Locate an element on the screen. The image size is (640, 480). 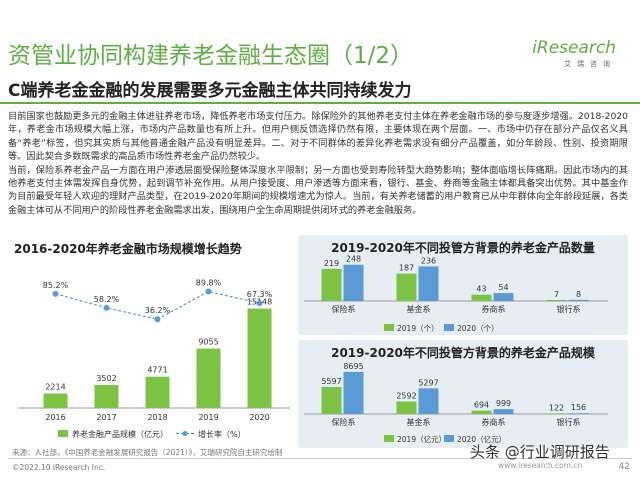
legend-label-1: 2020（亿元） is located at coordinates (481, 439).